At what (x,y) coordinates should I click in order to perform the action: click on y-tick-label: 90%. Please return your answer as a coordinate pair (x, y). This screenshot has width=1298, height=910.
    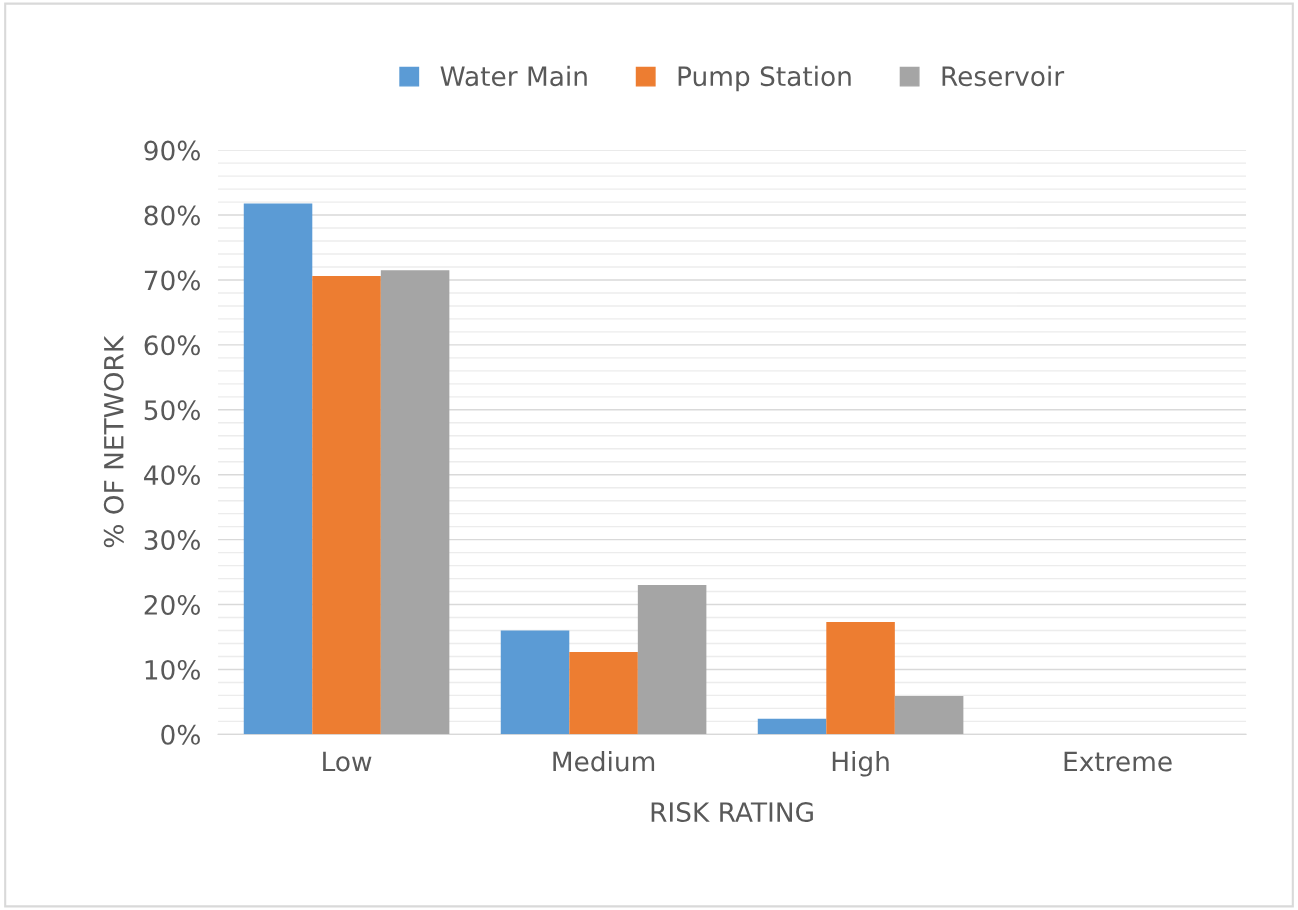
    Looking at the image, I should click on (172, 150).